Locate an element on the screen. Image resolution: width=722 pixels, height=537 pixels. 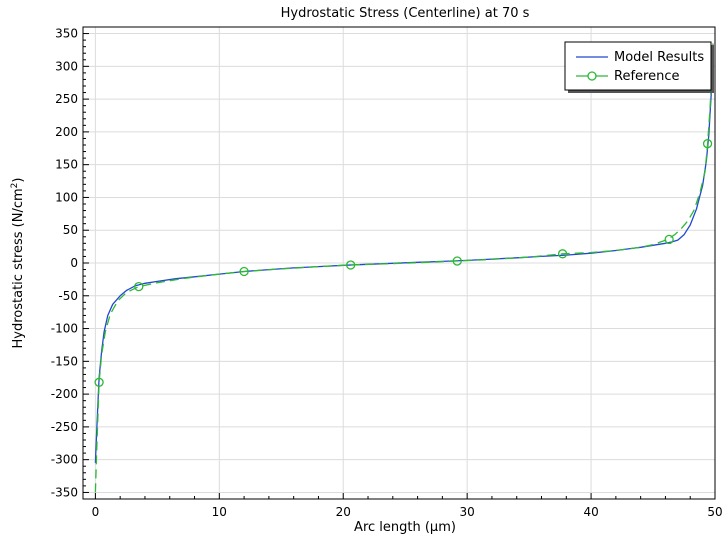
y-tick-label: 150 is located at coordinates (66, 165).